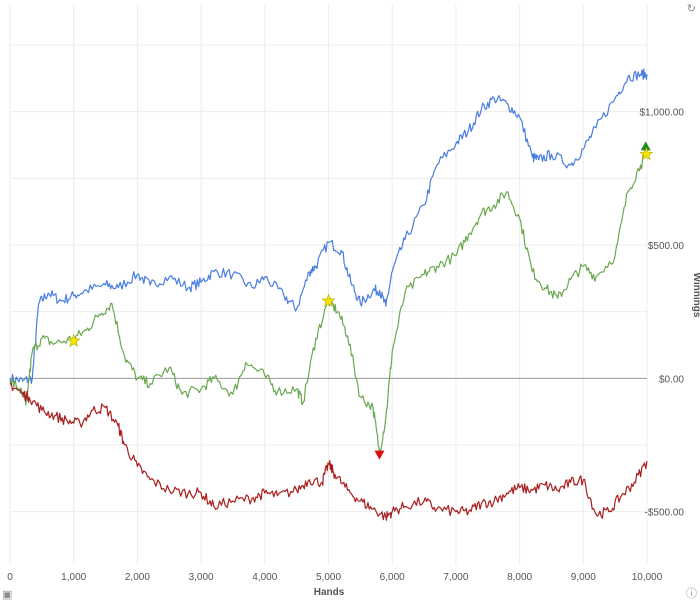 This screenshot has height=601, width=700. Describe the element at coordinates (665, 513) in the screenshot. I see `y-tick-label: -$500.00` at that location.